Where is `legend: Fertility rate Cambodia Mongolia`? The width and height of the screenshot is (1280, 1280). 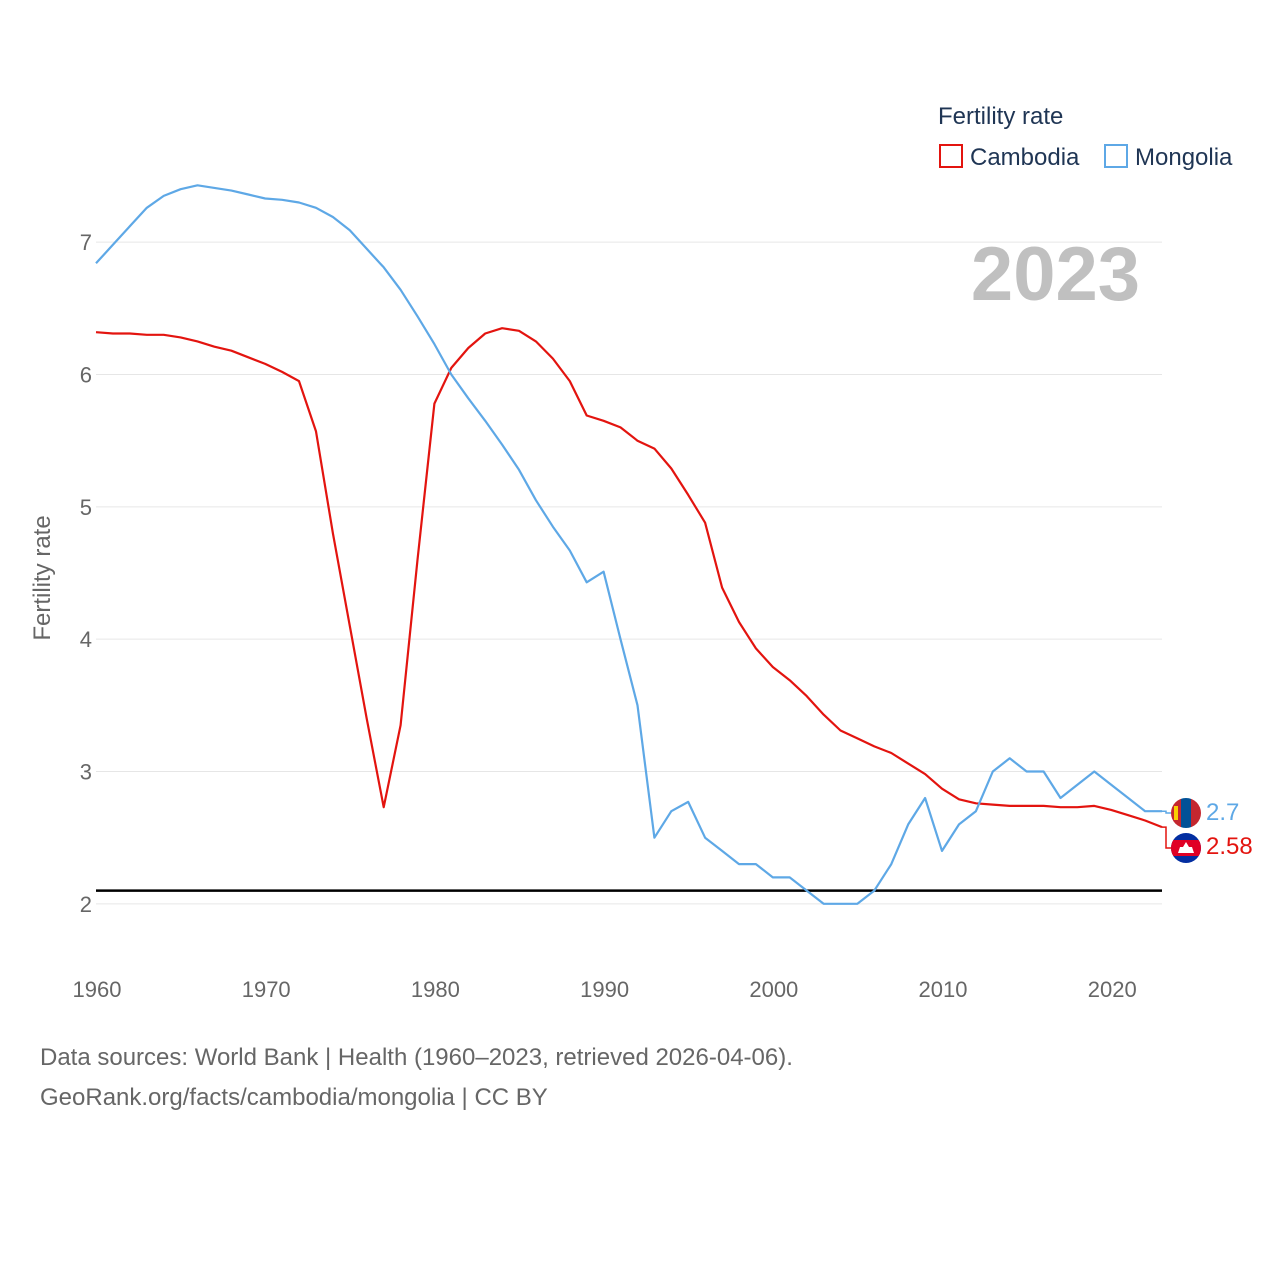
legend: Fertility rate Cambodia Mongolia is located at coordinates (1085, 137).